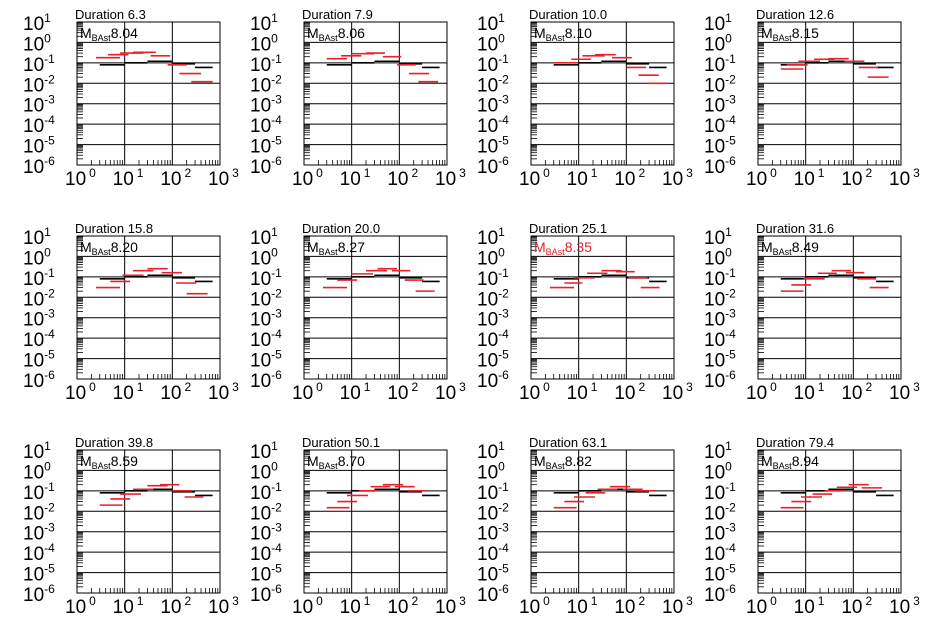  I want to click on panel-title: Duration 79.4, so click(795, 442).